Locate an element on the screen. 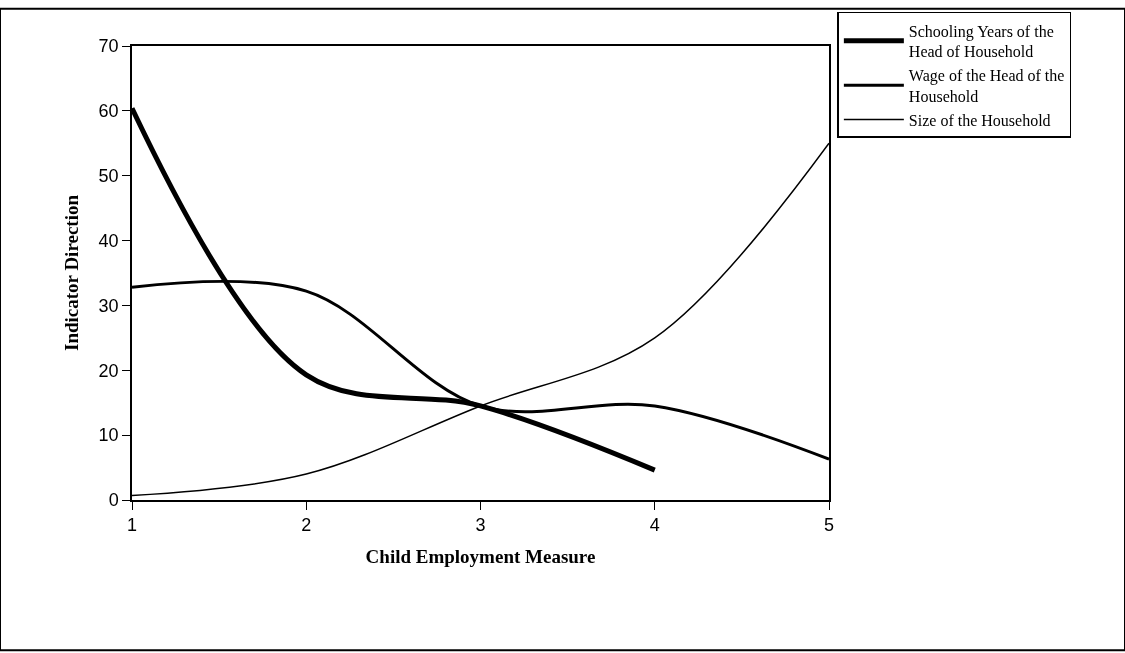 This screenshot has height=653, width=1125. y-tick-label: 0 is located at coordinates (113, 500).